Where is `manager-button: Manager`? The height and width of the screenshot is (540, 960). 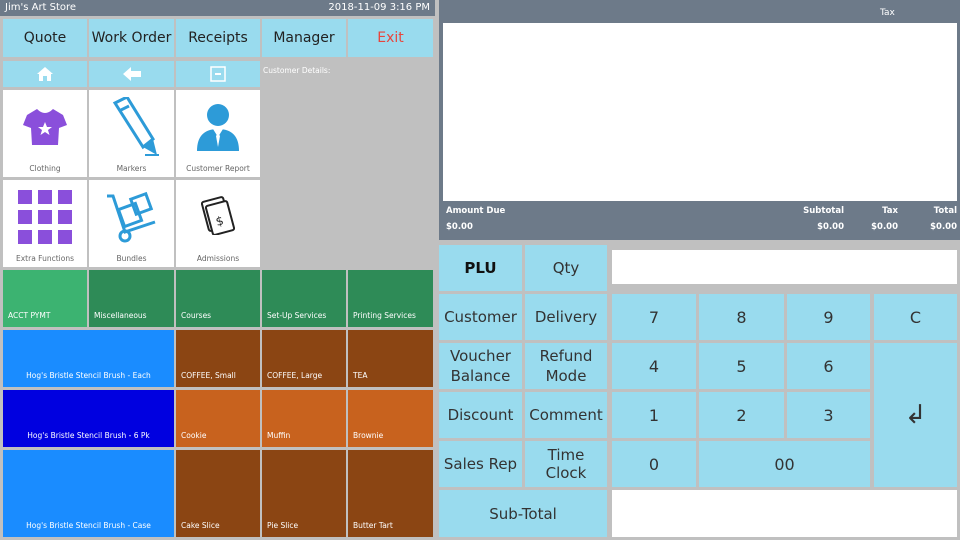 manager-button: Manager is located at coordinates (304, 38).